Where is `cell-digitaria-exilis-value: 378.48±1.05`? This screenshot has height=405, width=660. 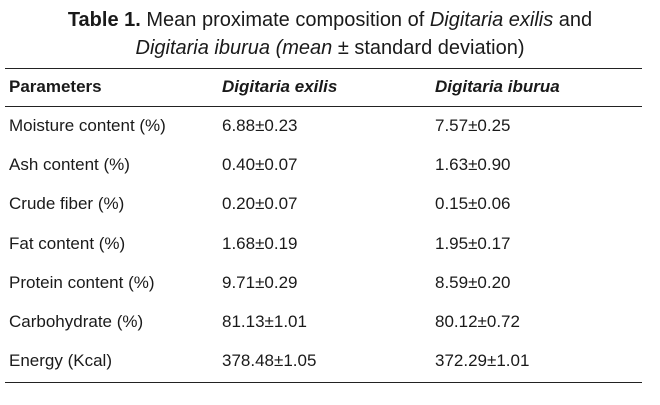
cell-digitaria-exilis-value: 378.48±1.05 is located at coordinates (269, 361).